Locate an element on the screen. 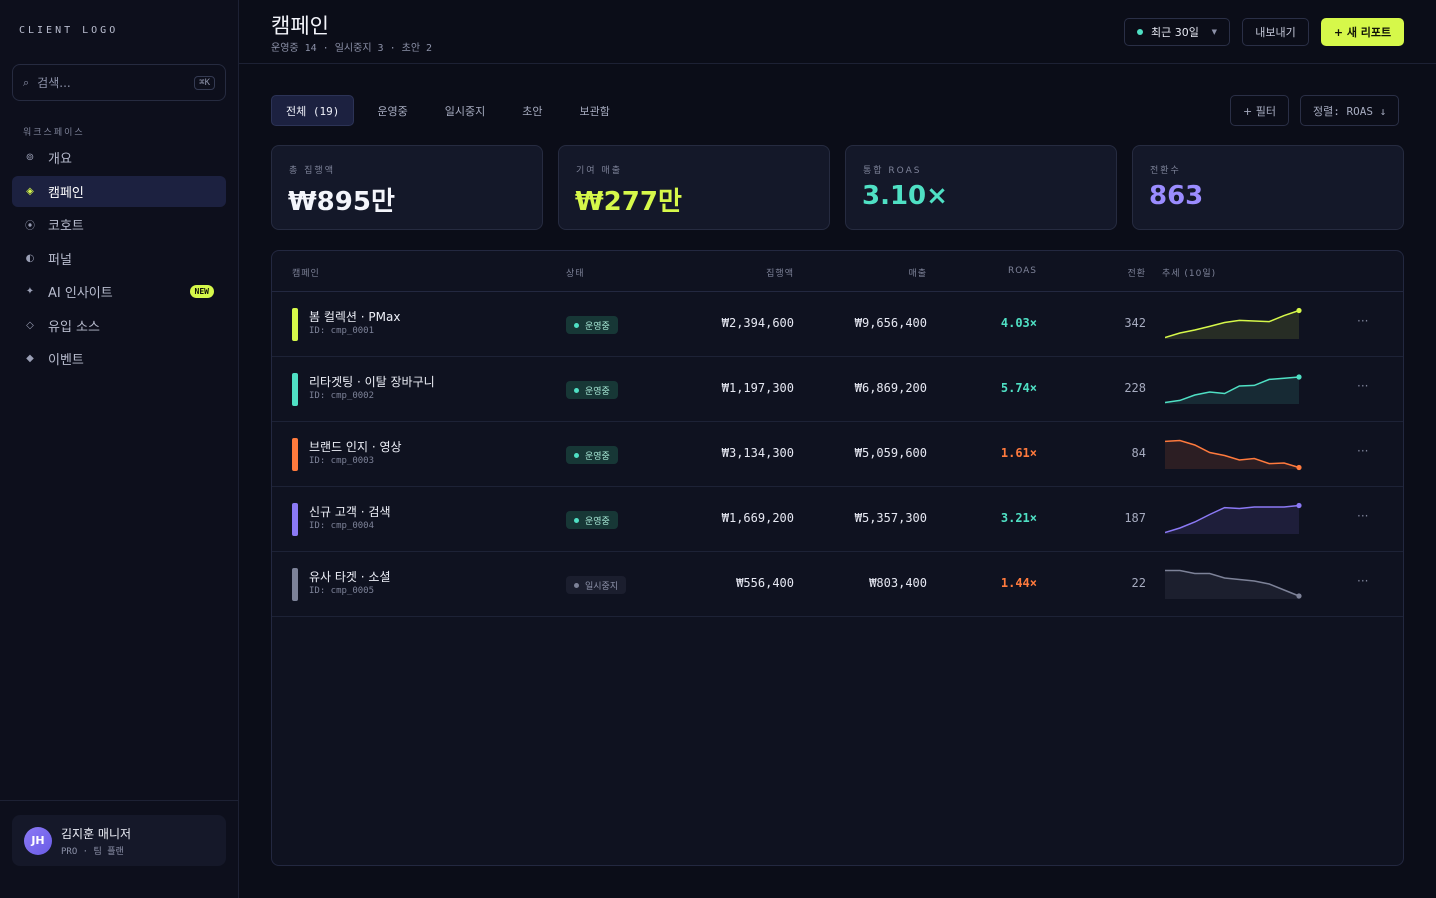 The image size is (1436, 898). date-range-label: 최근 30일 is located at coordinates (1175, 32).